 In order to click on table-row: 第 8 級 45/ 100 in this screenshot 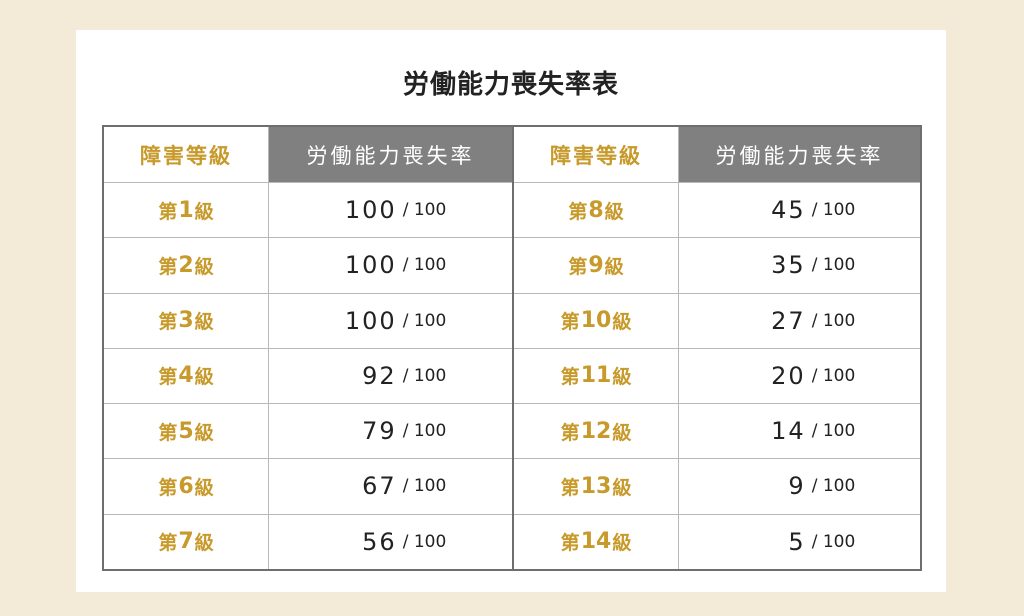, I will do `click(717, 210)`.